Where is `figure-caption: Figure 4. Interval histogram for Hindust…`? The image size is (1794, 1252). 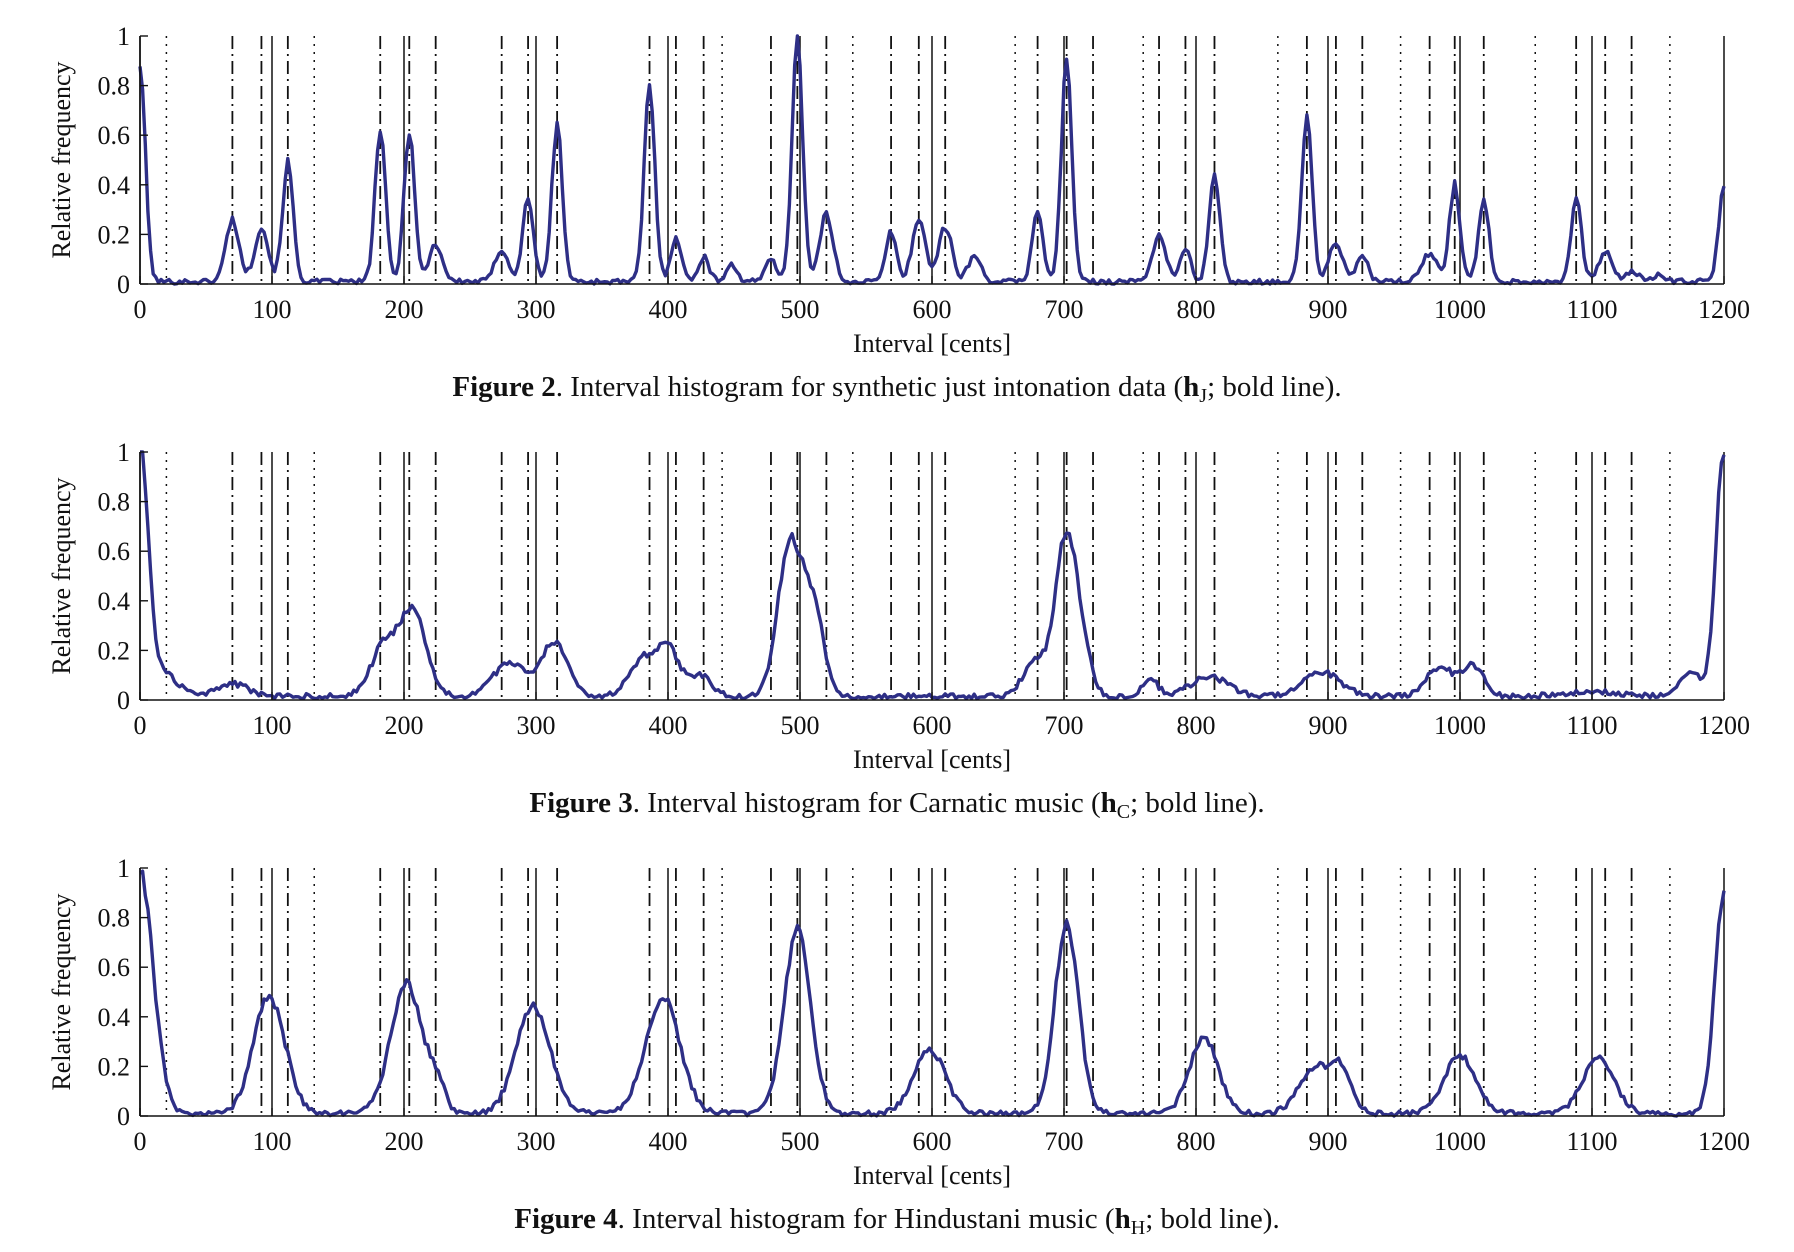
figure-caption: Figure 4. Interval histogram for Hindust… is located at coordinates (896, 1221).